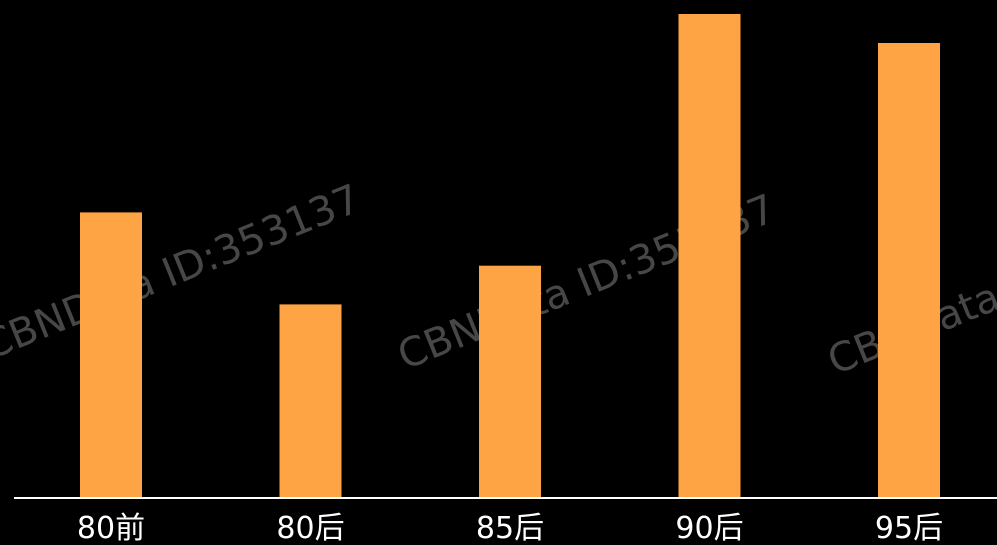  Describe the element at coordinates (709, 528) in the screenshot. I see `x-tick-label: 90后` at that location.